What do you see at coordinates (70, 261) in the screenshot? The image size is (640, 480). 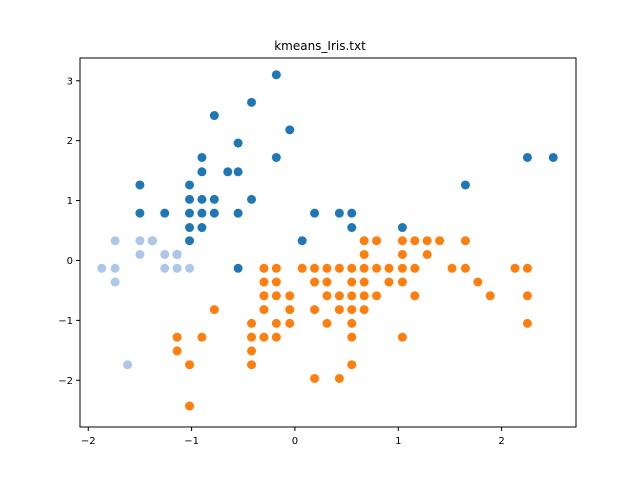 I see `y-tick-label-2: 0` at bounding box center [70, 261].